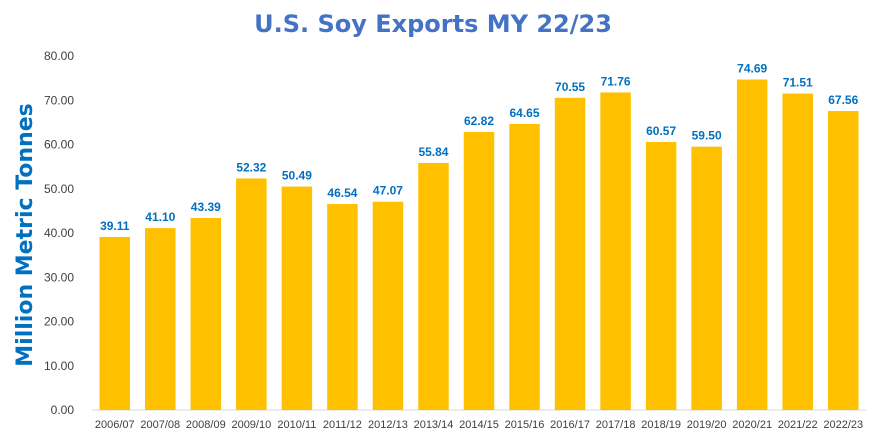 The height and width of the screenshot is (434, 875). I want to click on data-label: 50.49, so click(297, 176).